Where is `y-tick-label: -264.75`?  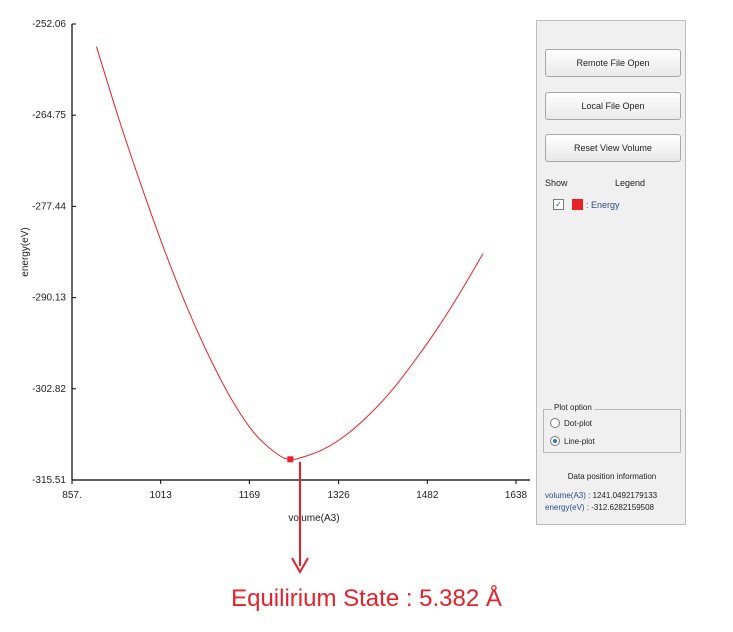 y-tick-label: -264.75 is located at coordinates (49, 115).